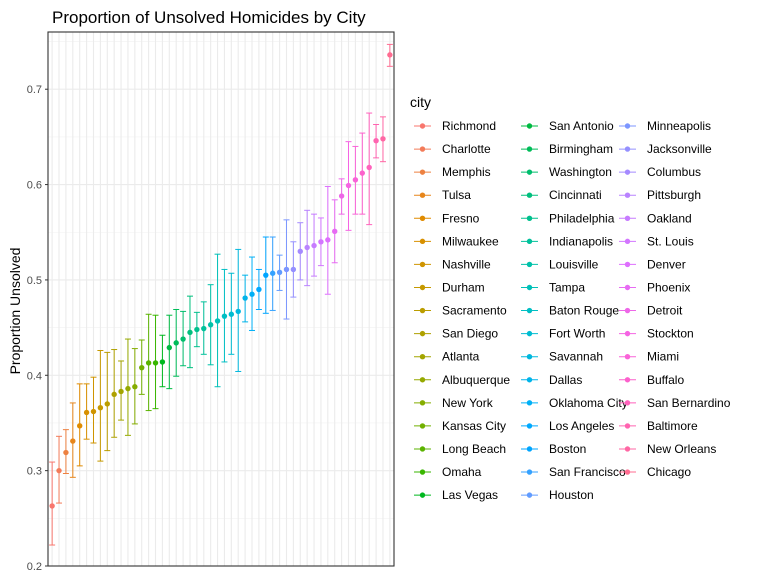  What do you see at coordinates (449, 287) in the screenshot?
I see `legend-item: Durham` at bounding box center [449, 287].